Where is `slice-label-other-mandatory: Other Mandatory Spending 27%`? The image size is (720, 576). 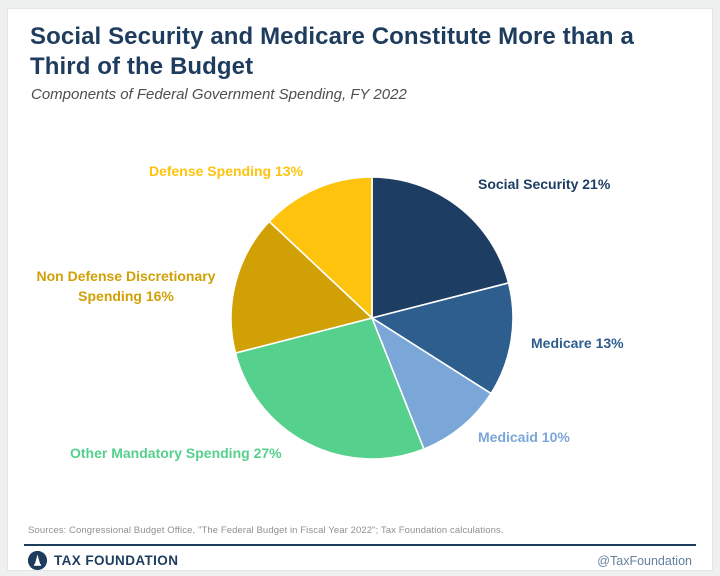 slice-label-other-mandatory: Other Mandatory Spending 27% is located at coordinates (176, 453).